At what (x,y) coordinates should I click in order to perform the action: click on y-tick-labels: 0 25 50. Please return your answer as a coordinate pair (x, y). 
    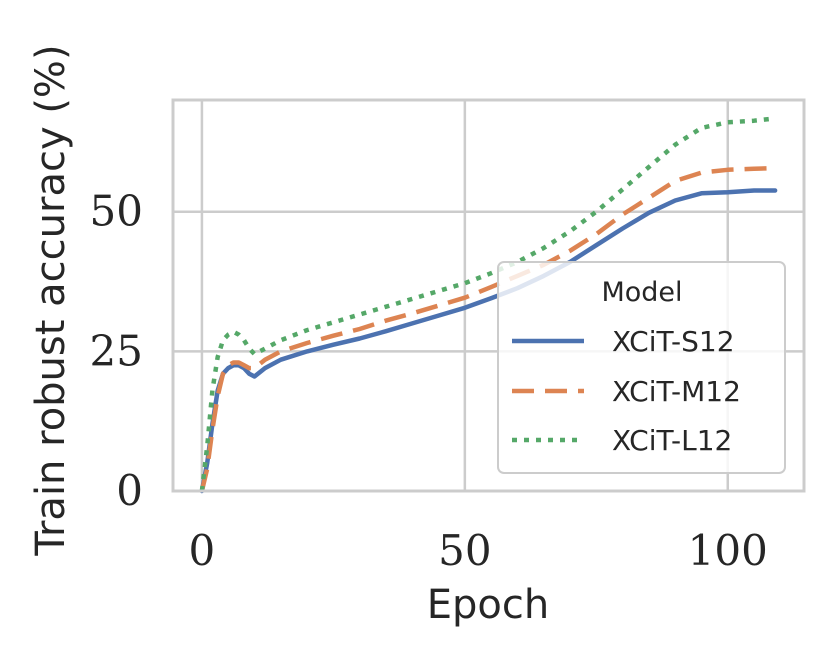
    Looking at the image, I should click on (116, 351).